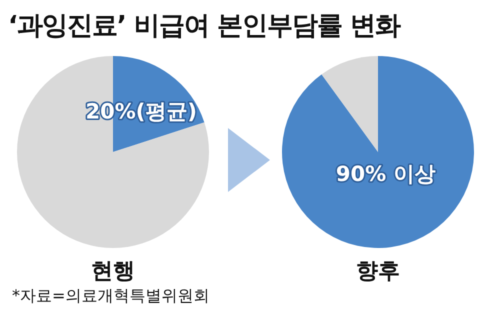 This screenshot has width=500, height=332. What do you see at coordinates (111, 296) in the screenshot?
I see `text: *자료=의료개혁특별위원회` at bounding box center [111, 296].